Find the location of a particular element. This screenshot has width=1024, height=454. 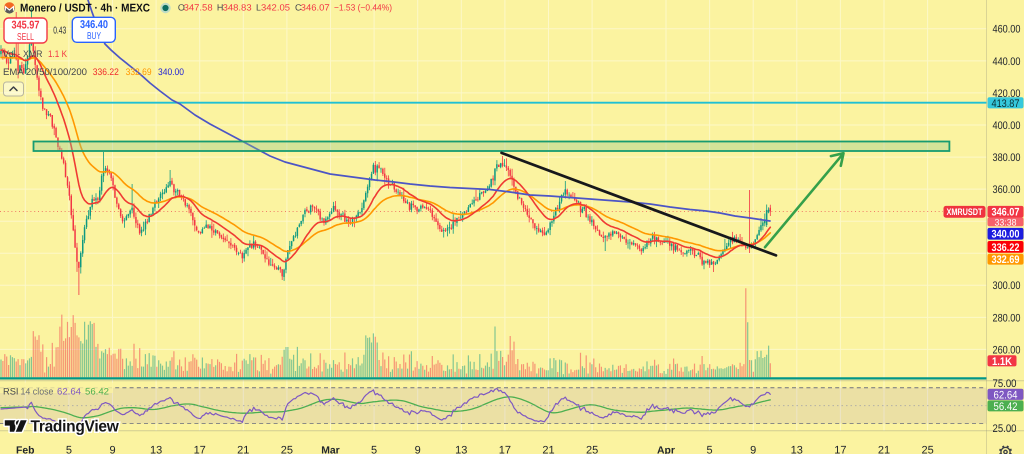

svg-text: 14 close is located at coordinates (37, 392).